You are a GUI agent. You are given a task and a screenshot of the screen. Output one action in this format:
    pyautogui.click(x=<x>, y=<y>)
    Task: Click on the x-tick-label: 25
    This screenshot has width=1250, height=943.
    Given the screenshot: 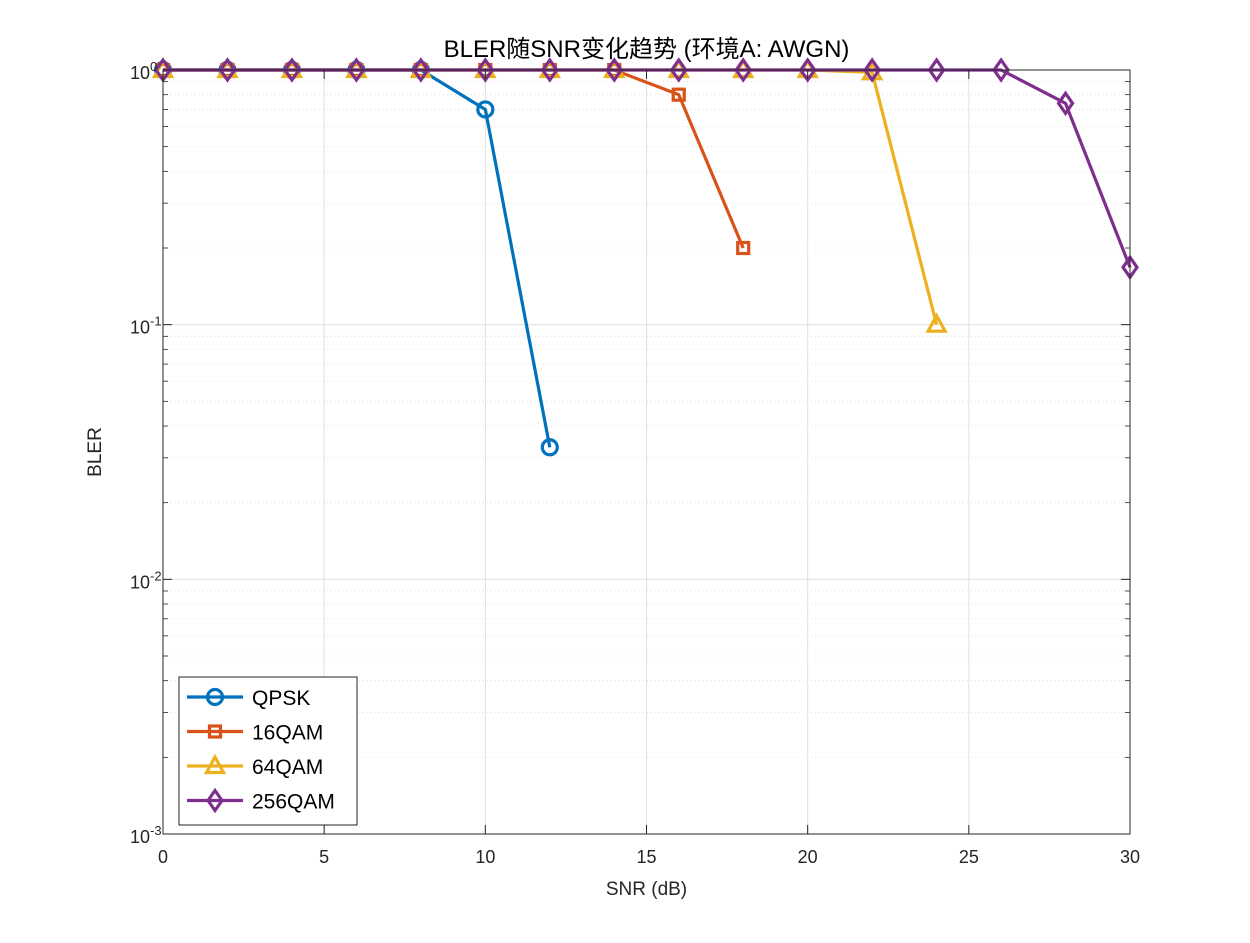 What is the action you would take?
    pyautogui.click(x=969, y=857)
    